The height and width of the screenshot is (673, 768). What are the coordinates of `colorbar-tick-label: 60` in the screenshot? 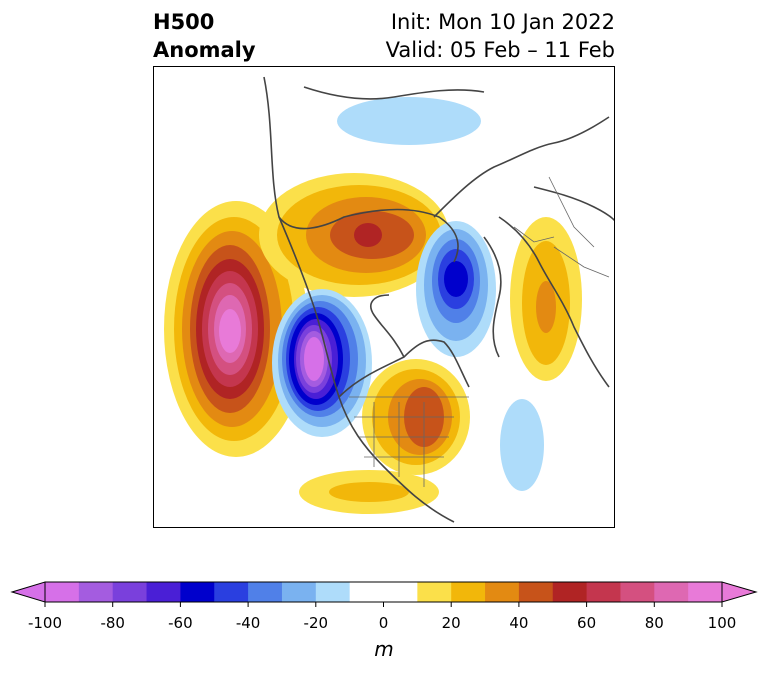 It's located at (587, 623).